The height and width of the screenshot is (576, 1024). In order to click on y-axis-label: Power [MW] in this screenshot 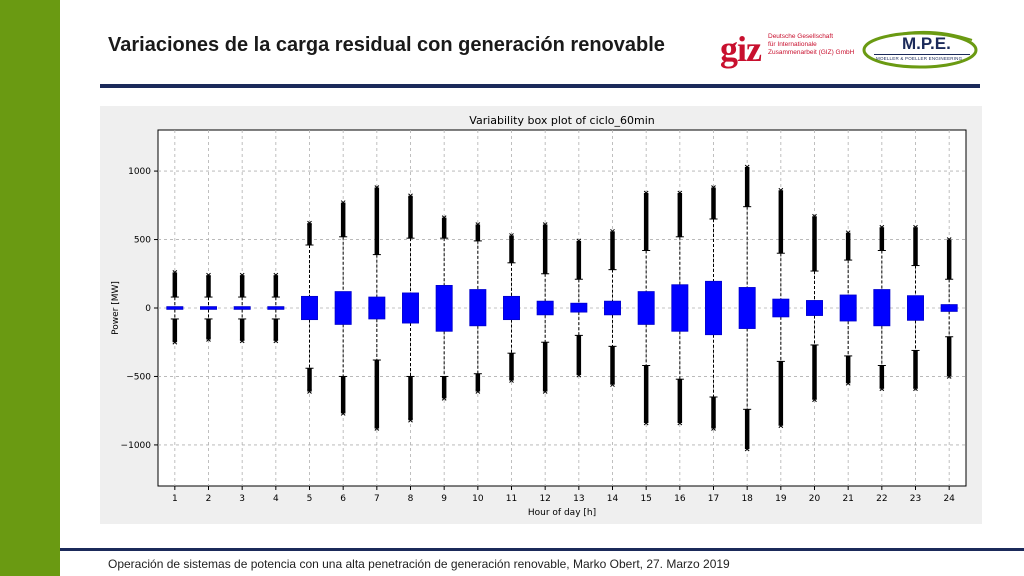, I will do `click(116, 308)`.